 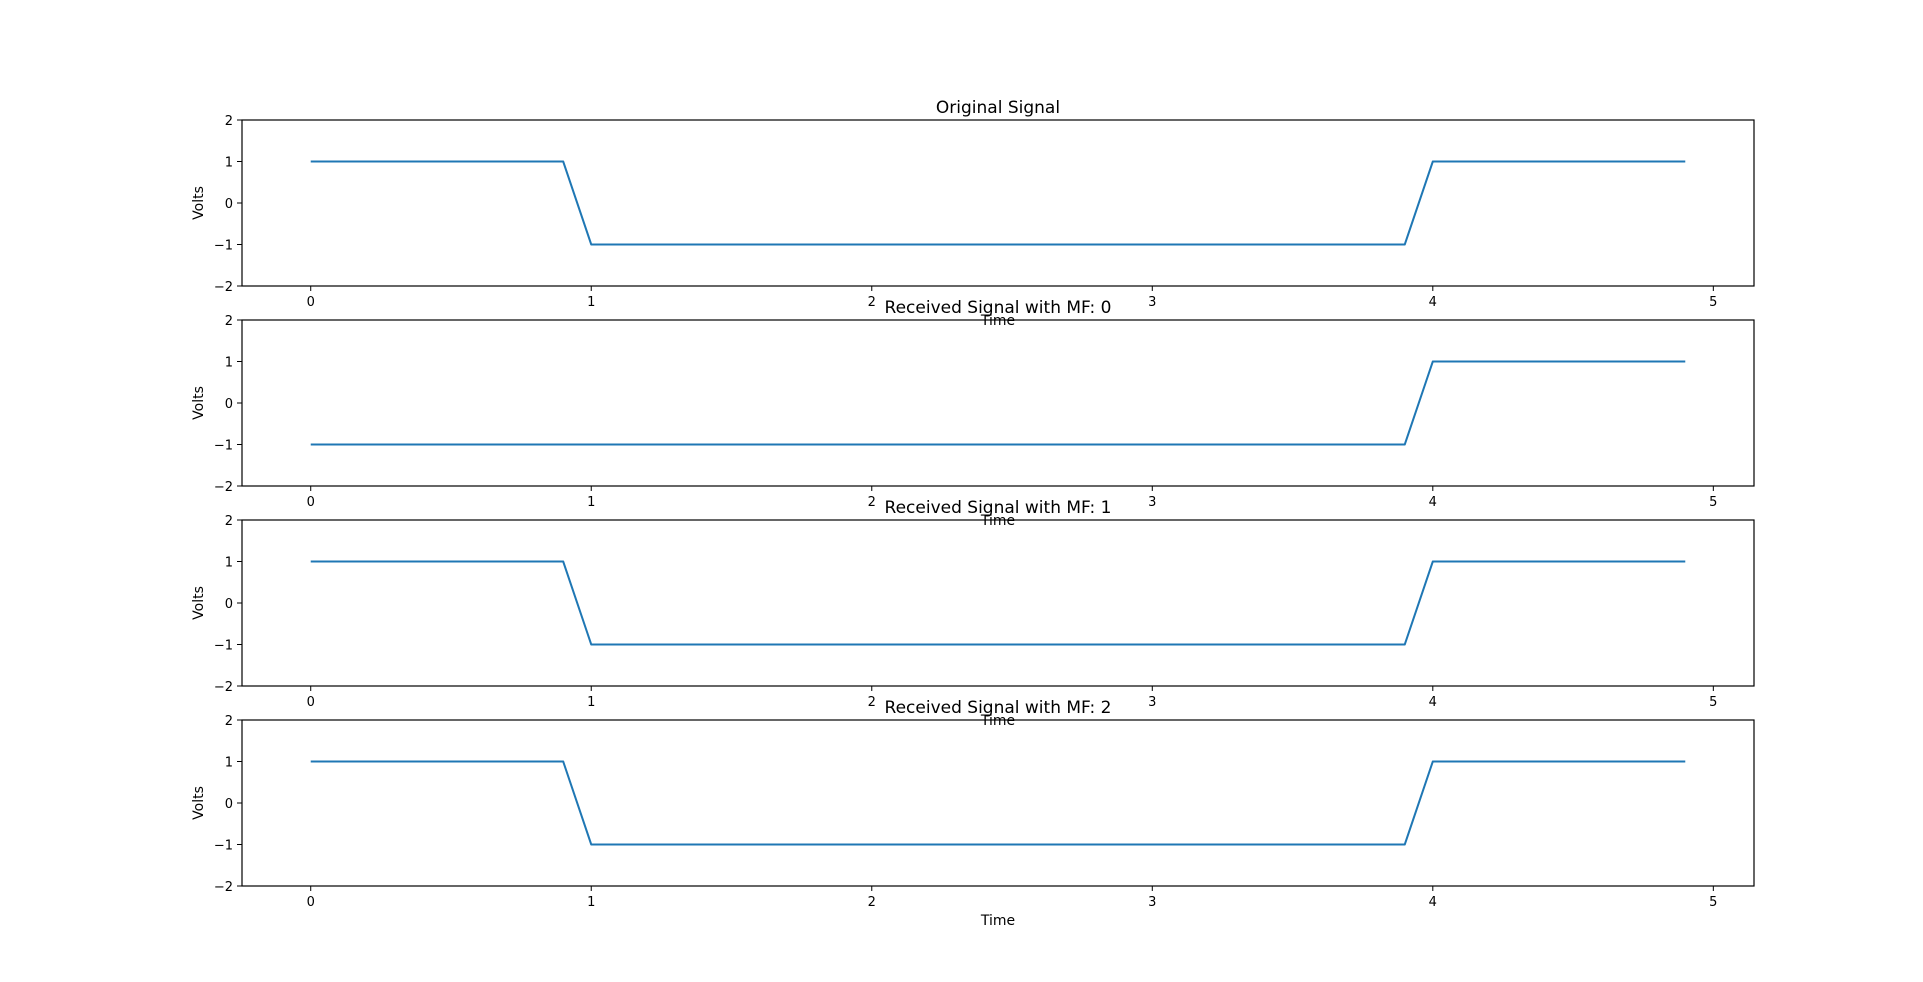 I want to click on subplot-4-x-tick-label-5: 5, so click(x=1713, y=902).